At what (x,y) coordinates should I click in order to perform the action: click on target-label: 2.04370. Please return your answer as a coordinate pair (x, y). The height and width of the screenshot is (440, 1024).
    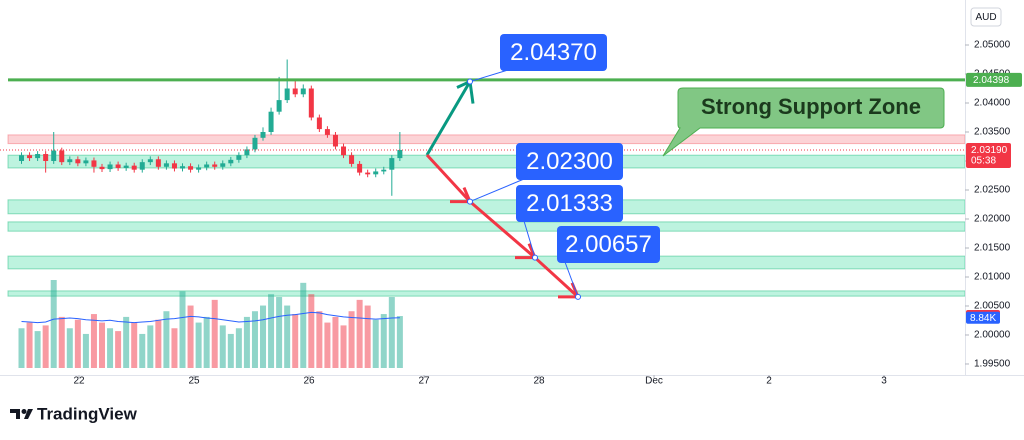
    Looking at the image, I should click on (553, 52).